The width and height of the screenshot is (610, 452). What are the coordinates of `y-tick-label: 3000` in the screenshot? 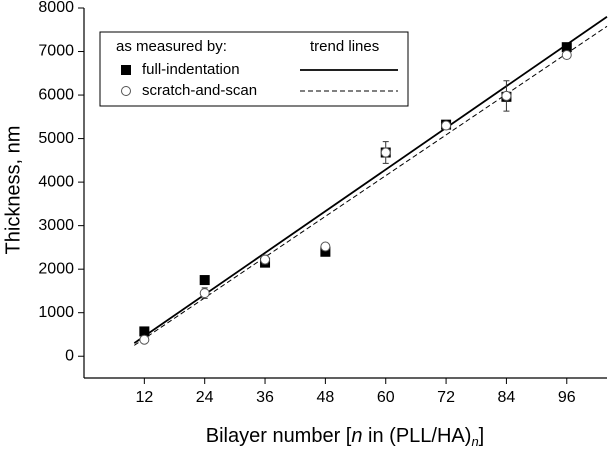 It's located at (56, 225).